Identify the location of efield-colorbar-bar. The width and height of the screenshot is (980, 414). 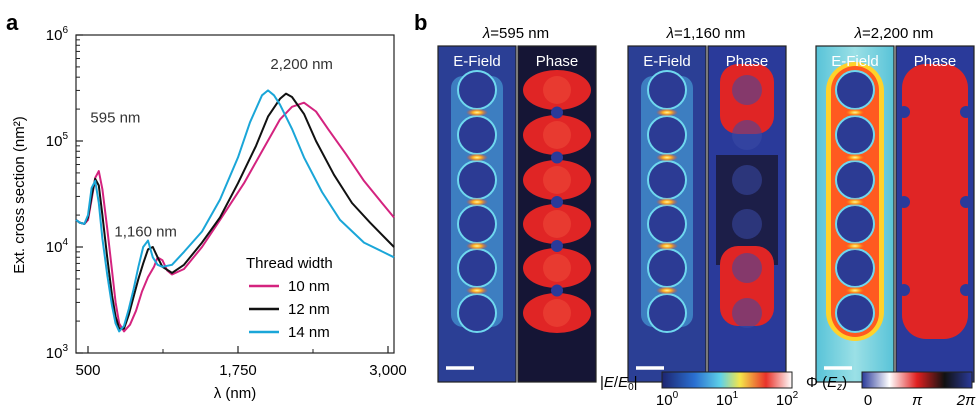
(727, 380).